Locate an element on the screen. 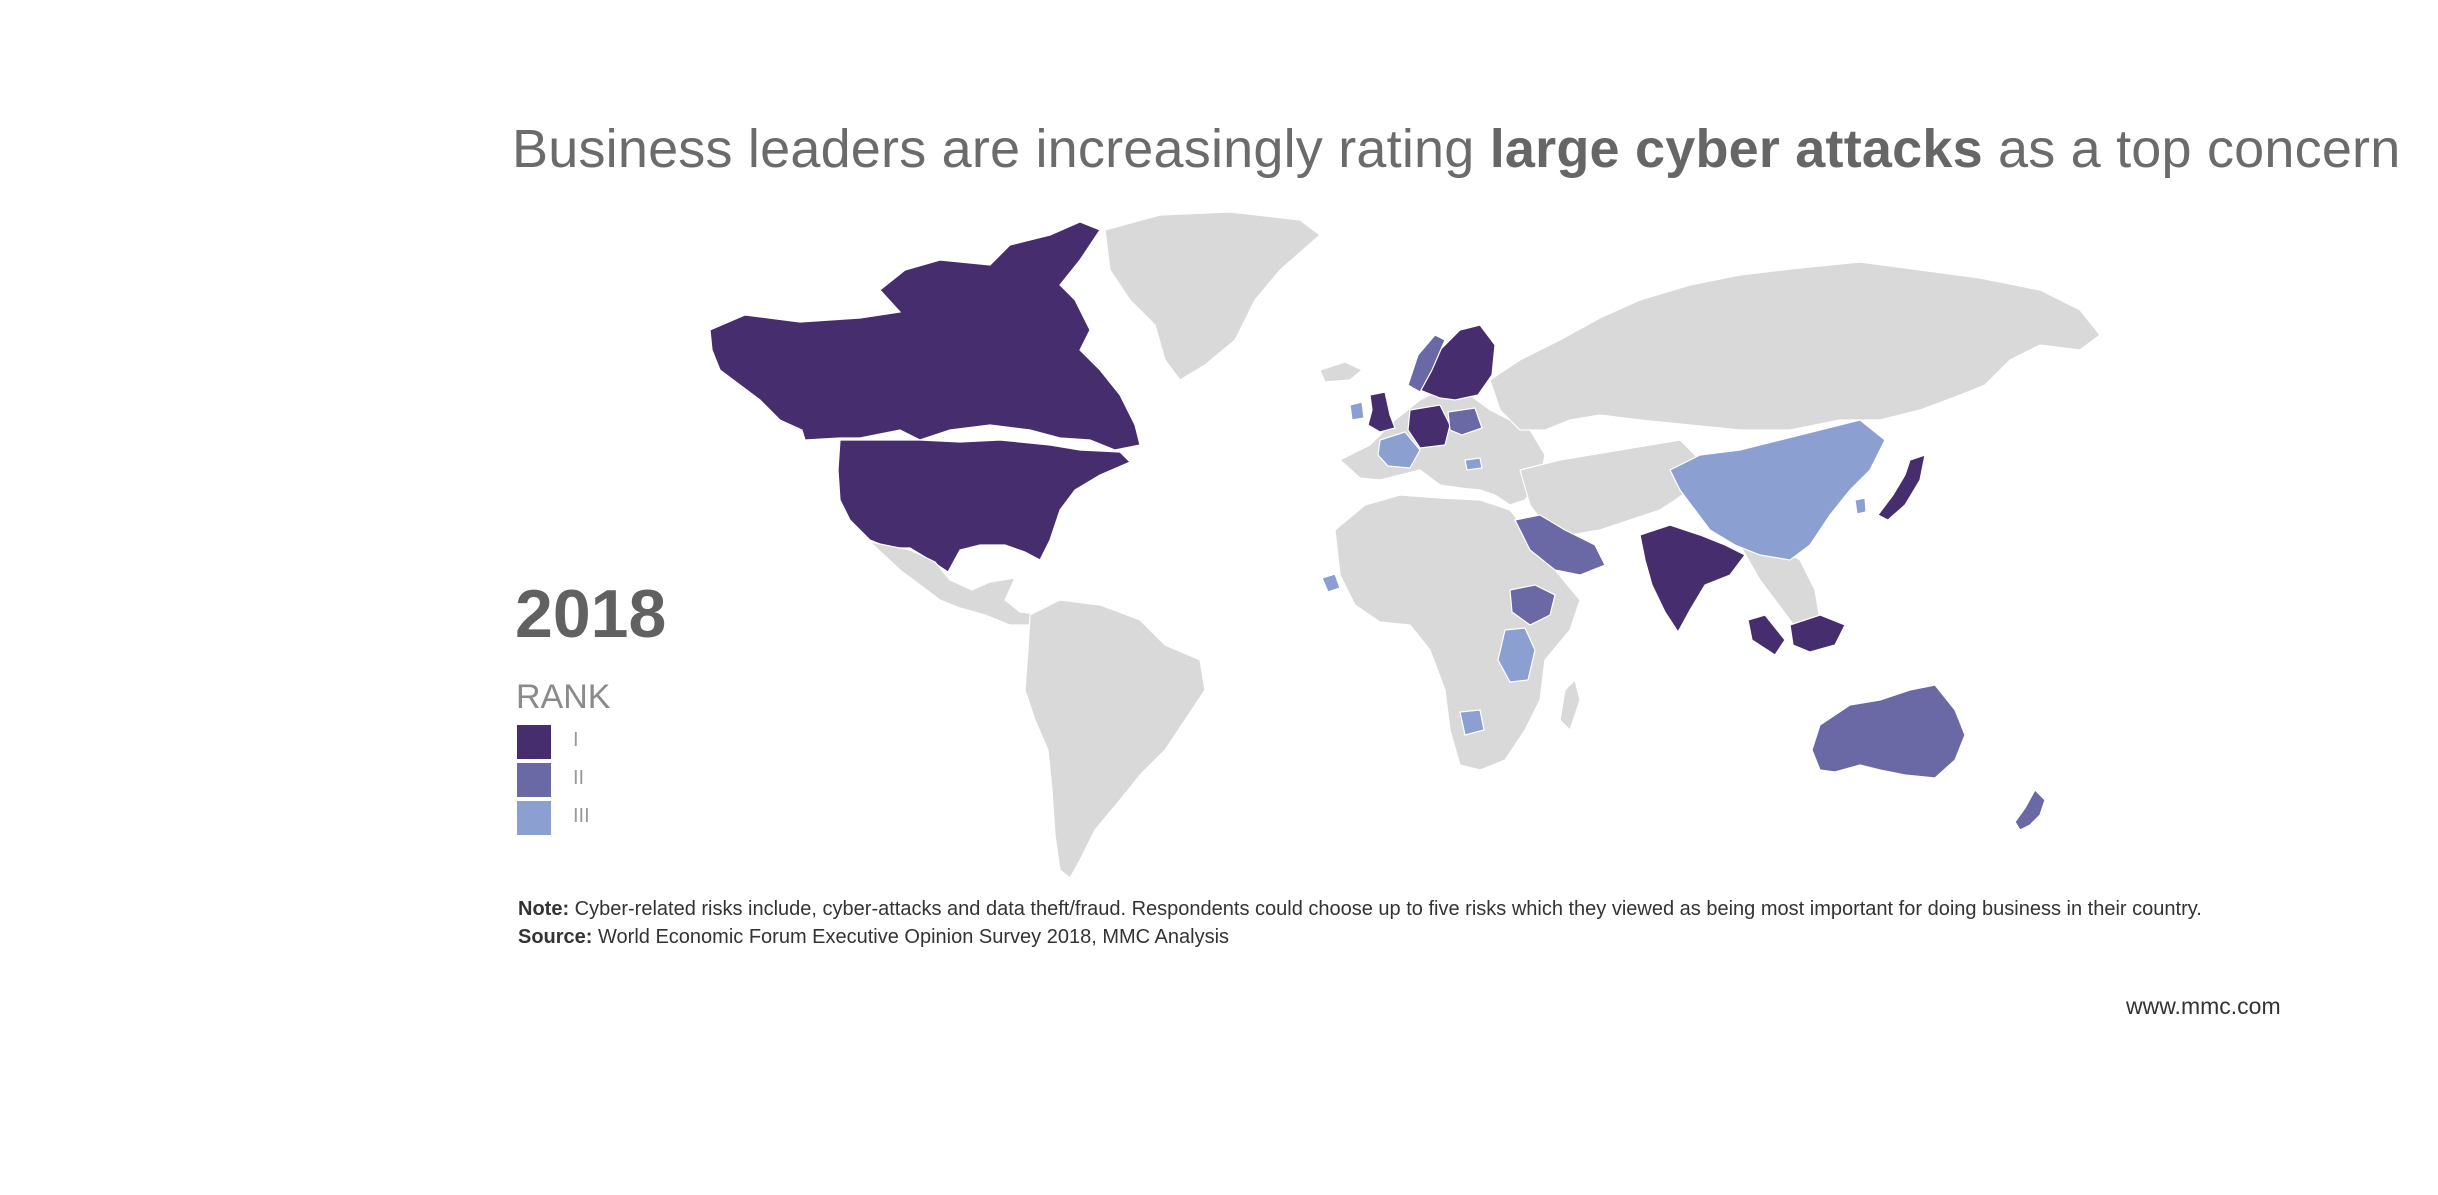 The height and width of the screenshot is (1195, 2438). region-united-kingdom is located at coordinates (1381, 412).